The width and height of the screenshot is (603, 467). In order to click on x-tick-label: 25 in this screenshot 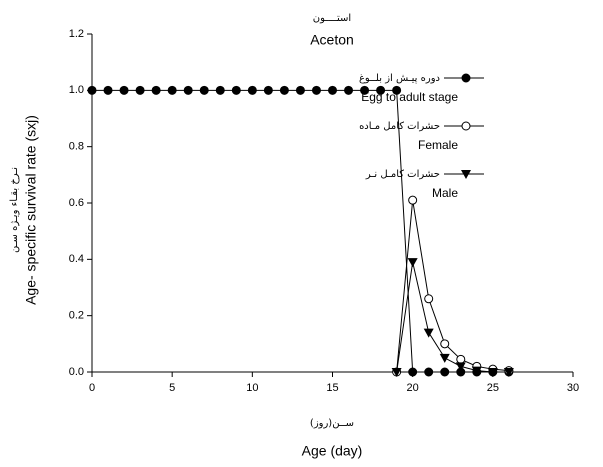, I will do `click(493, 388)`.